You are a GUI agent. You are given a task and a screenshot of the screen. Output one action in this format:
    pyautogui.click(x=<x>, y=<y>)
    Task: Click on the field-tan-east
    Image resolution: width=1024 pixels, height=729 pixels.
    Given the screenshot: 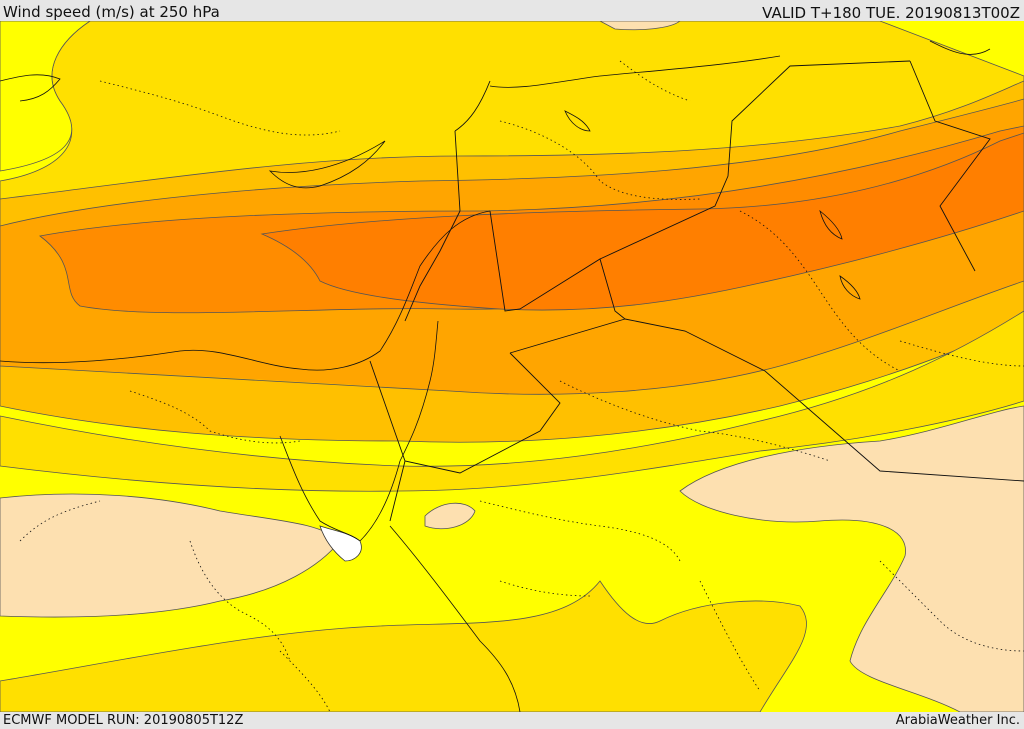 What is the action you would take?
    pyautogui.click(x=851, y=558)
    